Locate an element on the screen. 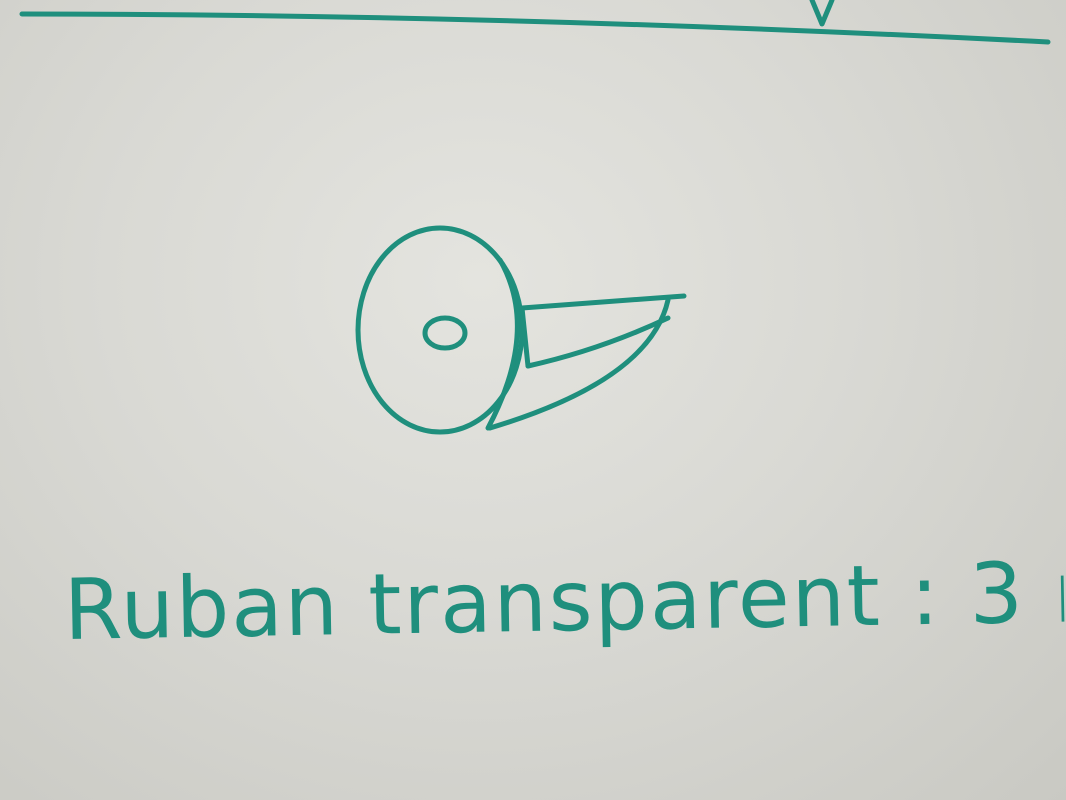  tape-strip-middle is located at coordinates (598, 342).